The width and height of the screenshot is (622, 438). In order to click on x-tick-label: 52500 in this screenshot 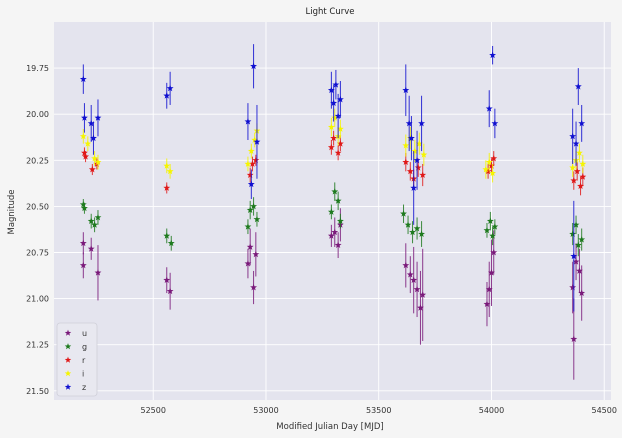, I will do `click(152, 410)`.